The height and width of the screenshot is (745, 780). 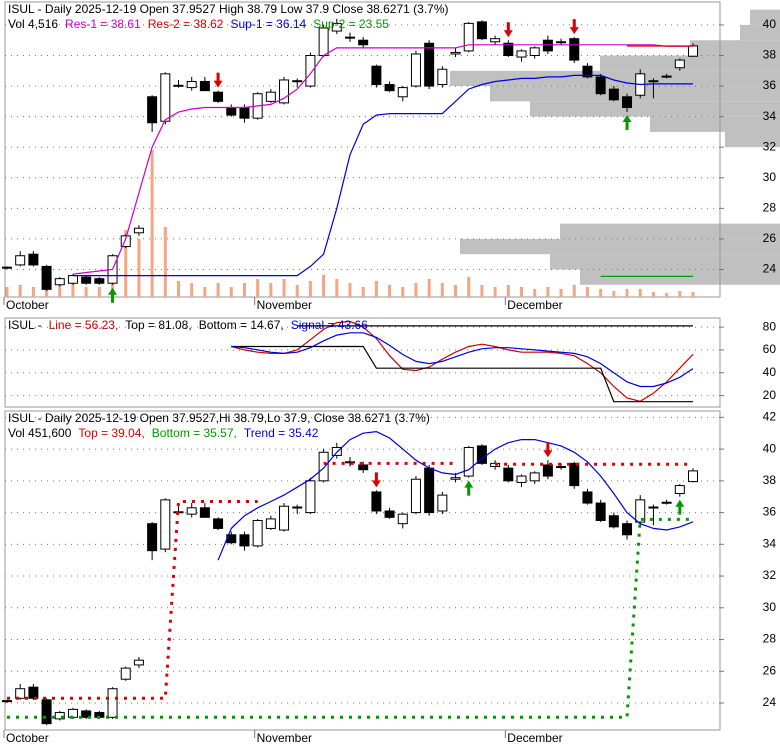 I want to click on y-tick-label: 80, so click(x=770, y=326).